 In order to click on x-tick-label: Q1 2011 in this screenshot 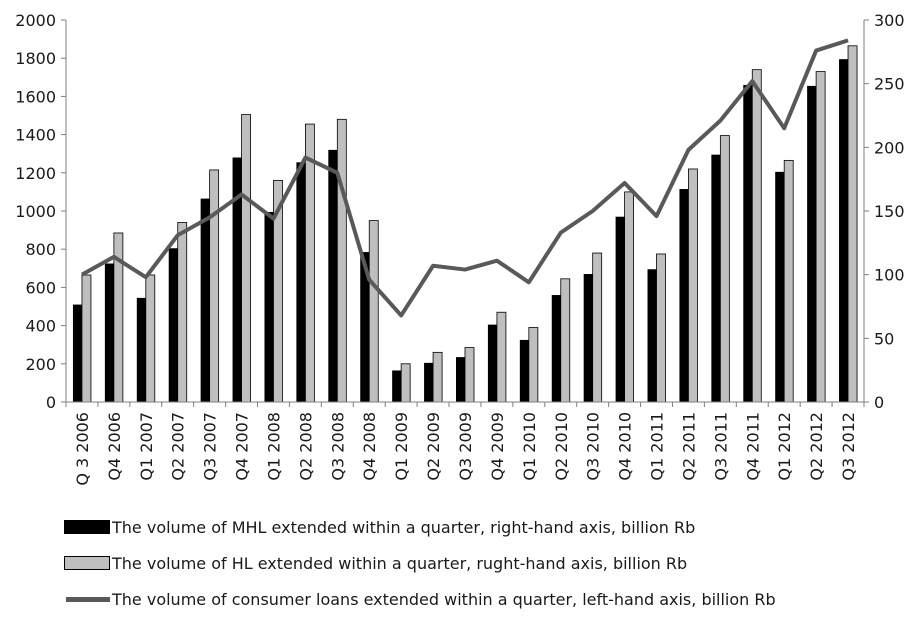, I will do `click(657, 446)`.